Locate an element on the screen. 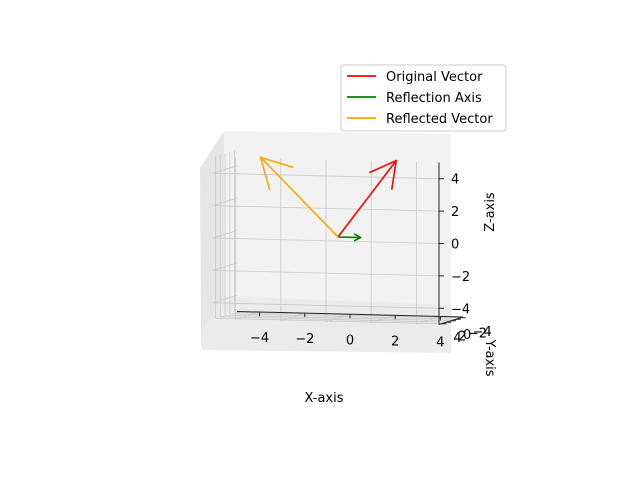 This screenshot has height=480, width=640. legend-frame is located at coordinates (423, 98).